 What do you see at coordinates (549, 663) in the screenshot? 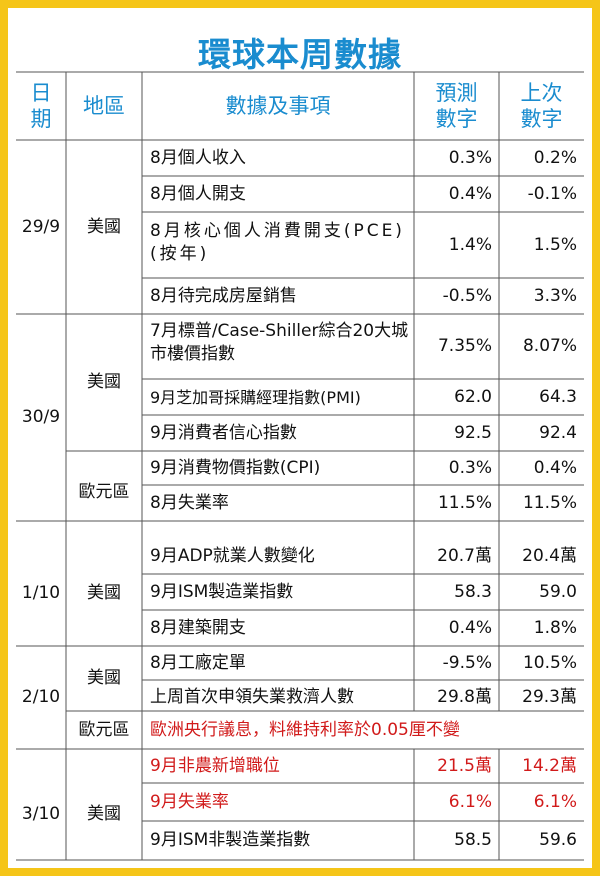
I see `row-previous: 10.5%` at bounding box center [549, 663].